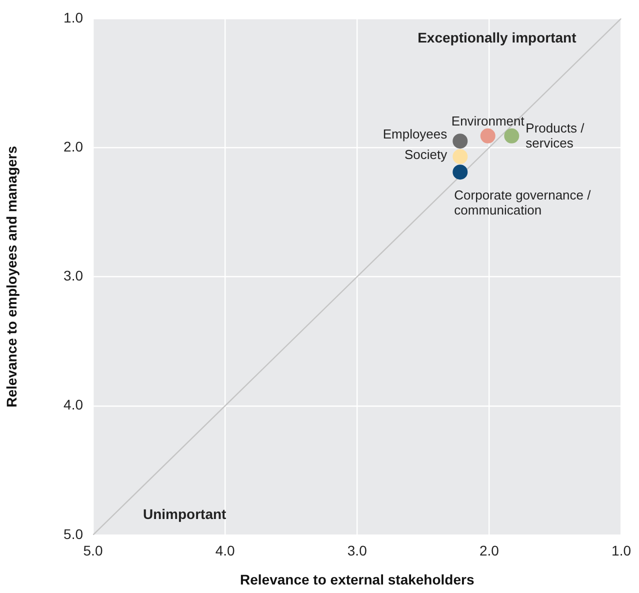 This screenshot has width=639, height=593. Describe the element at coordinates (74, 534) in the screenshot. I see `y-tick-label: 5.0` at that location.